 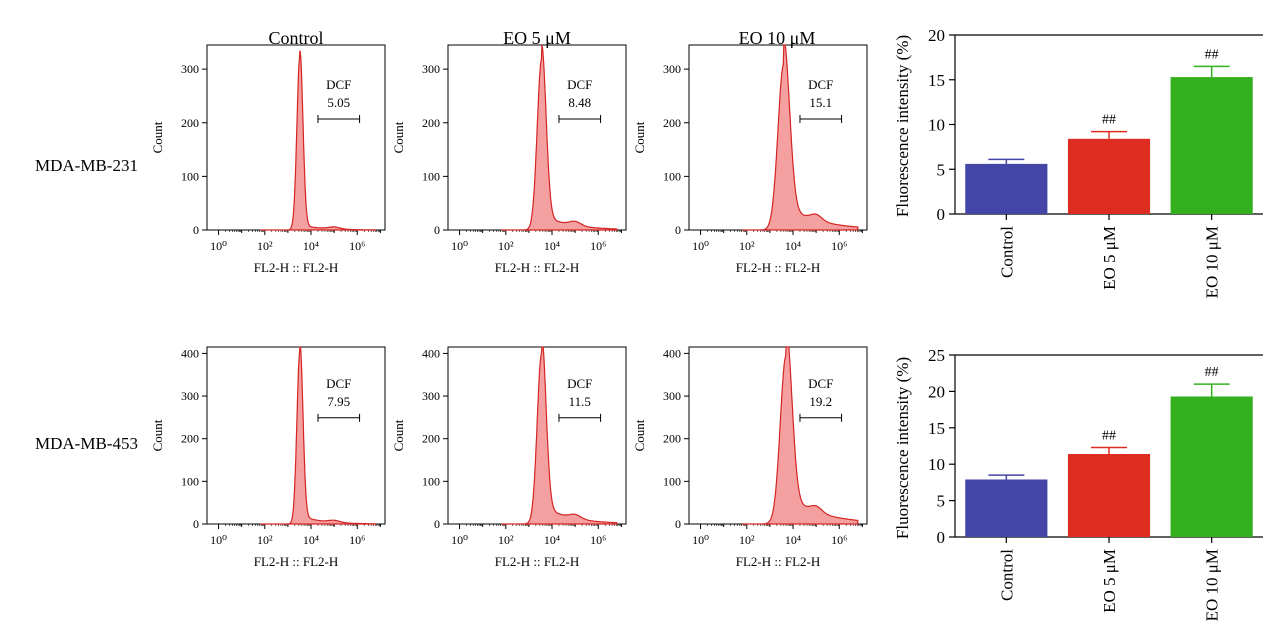 What do you see at coordinates (295, 38) in the screenshot?
I see `column-title-control: Control` at bounding box center [295, 38].